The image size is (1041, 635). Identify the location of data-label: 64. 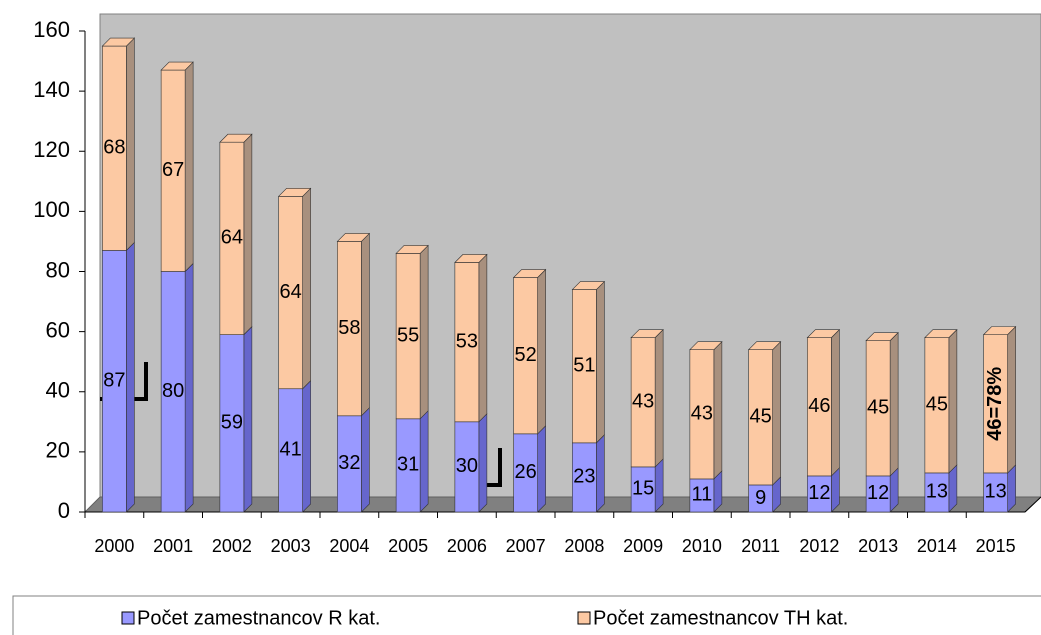
(291, 292).